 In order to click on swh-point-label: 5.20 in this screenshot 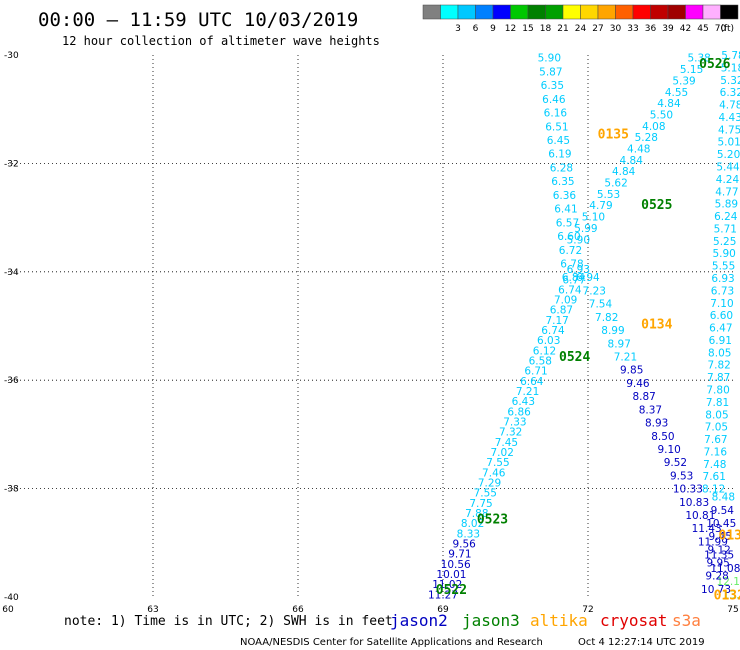, I will do `click(728, 155)`.